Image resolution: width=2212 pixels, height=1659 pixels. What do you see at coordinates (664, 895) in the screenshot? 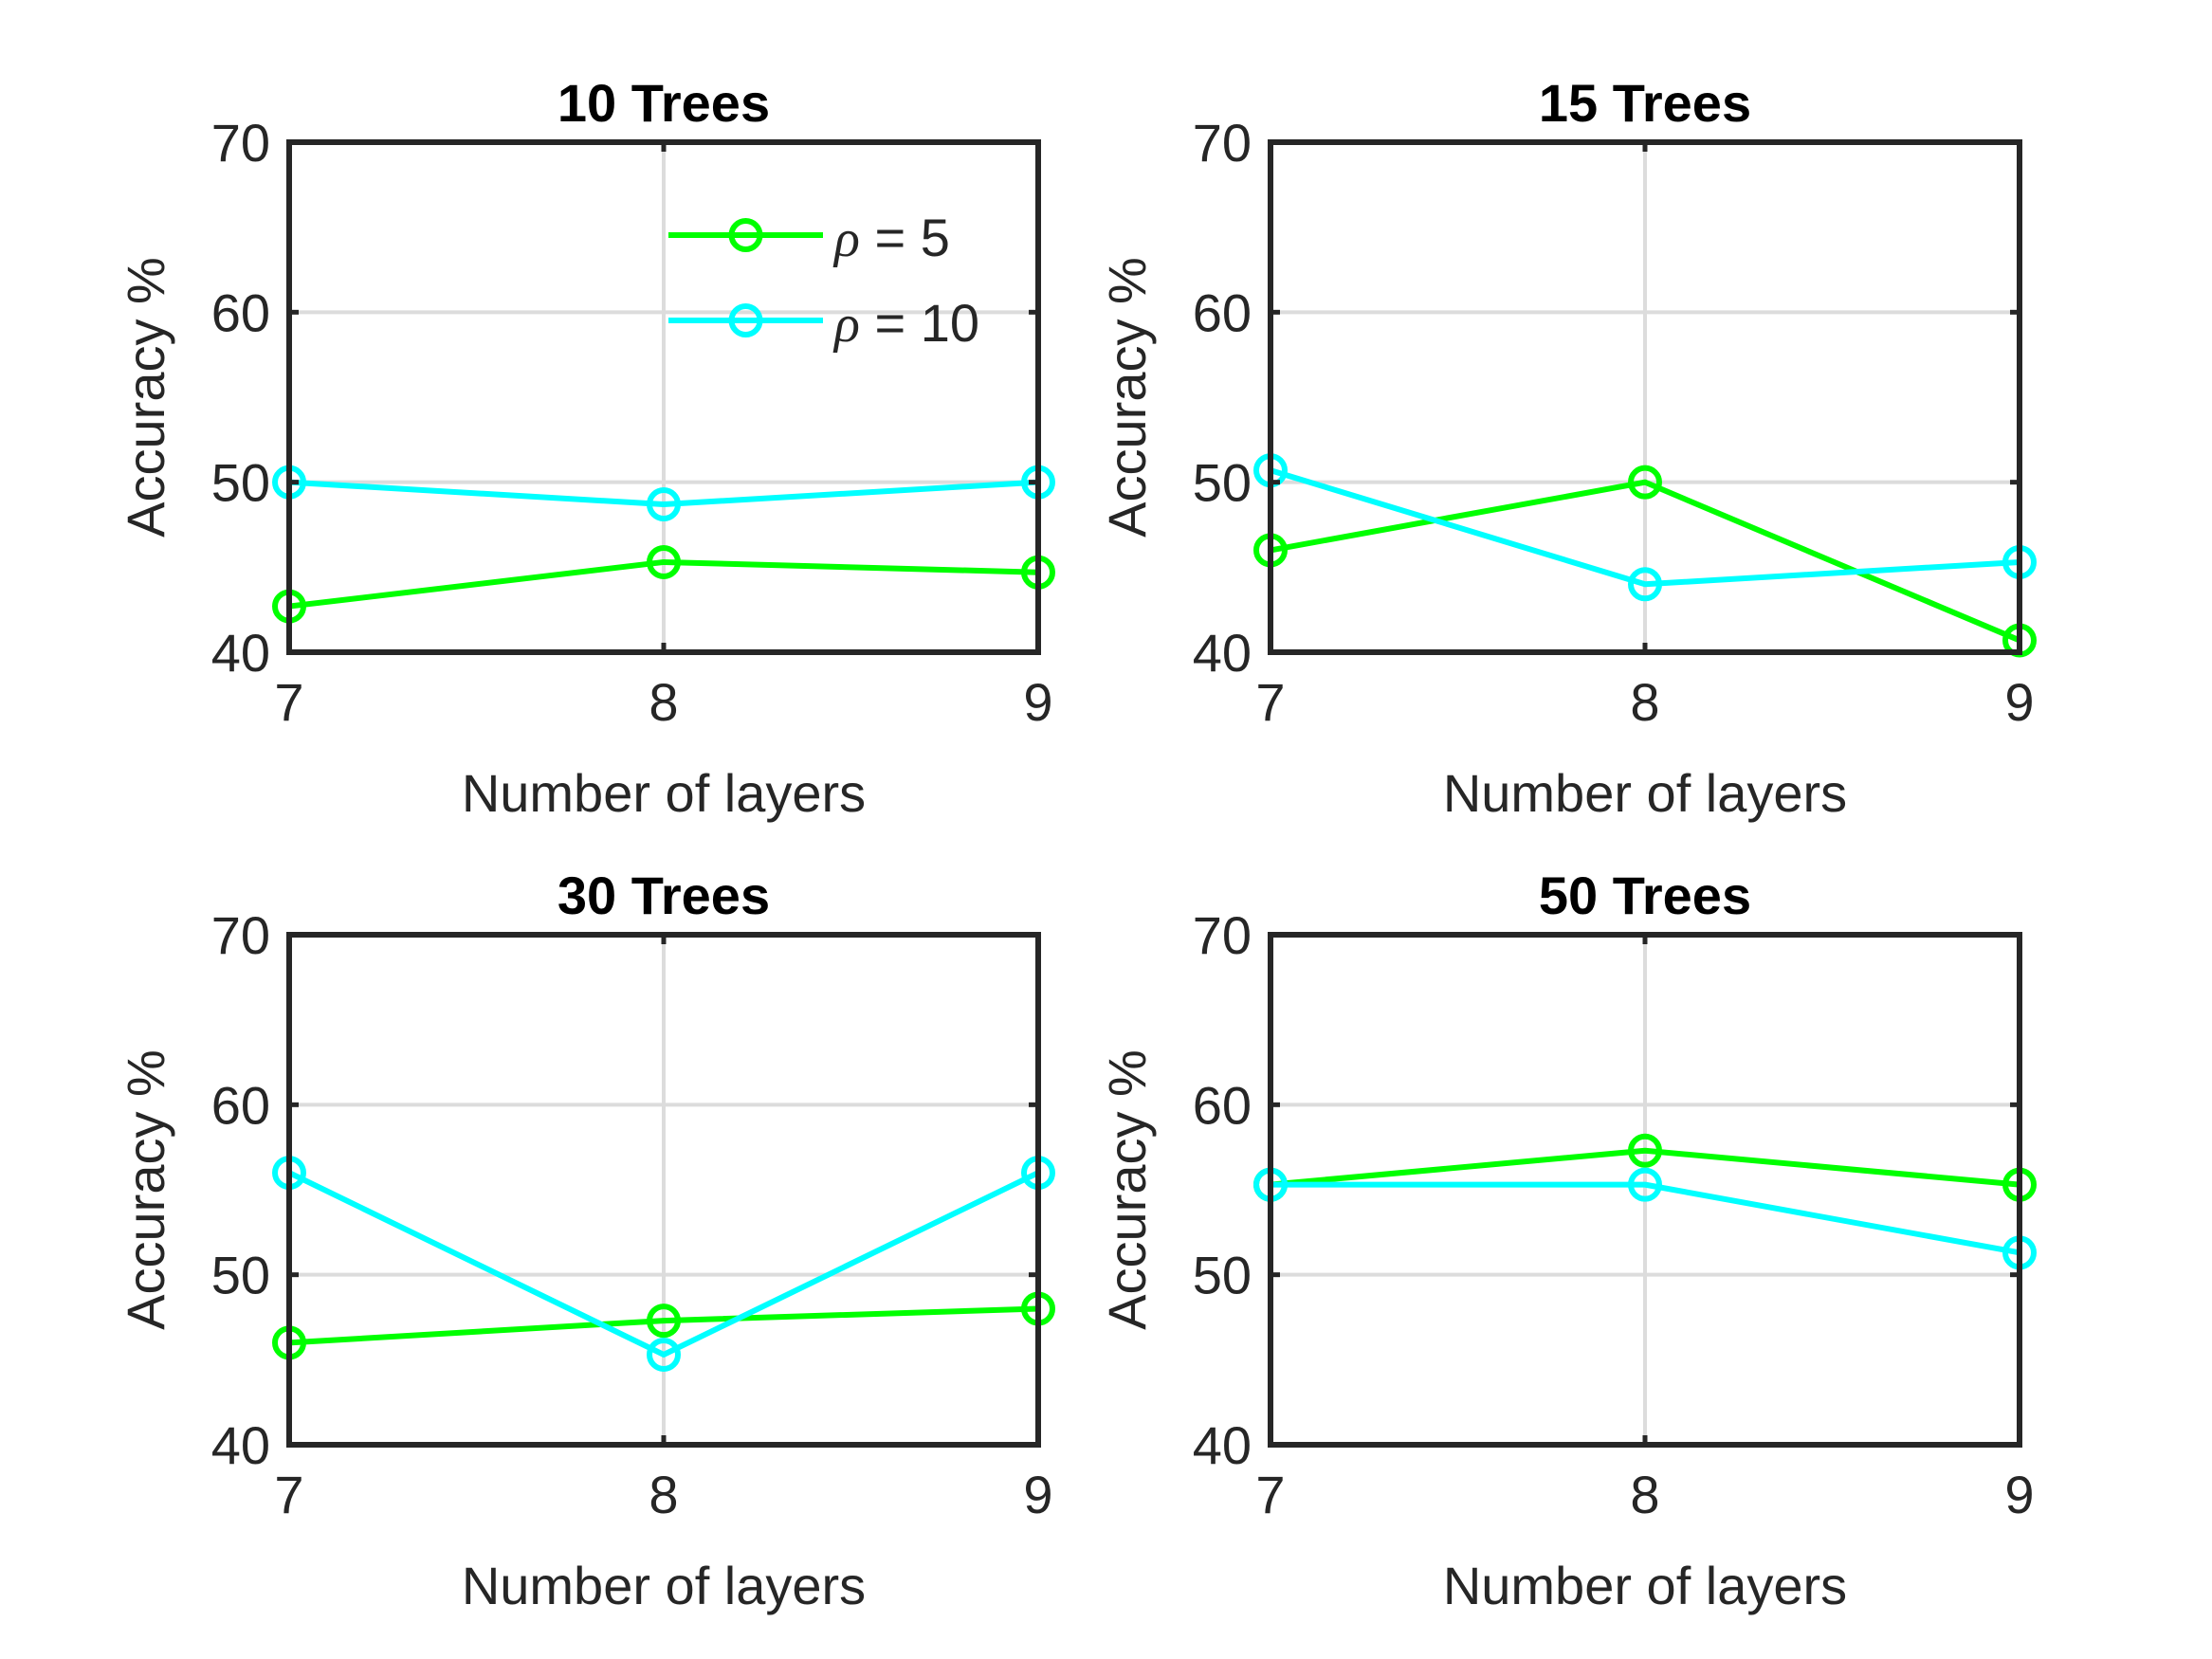
I see `chart-title: 30 Trees` at bounding box center [664, 895].